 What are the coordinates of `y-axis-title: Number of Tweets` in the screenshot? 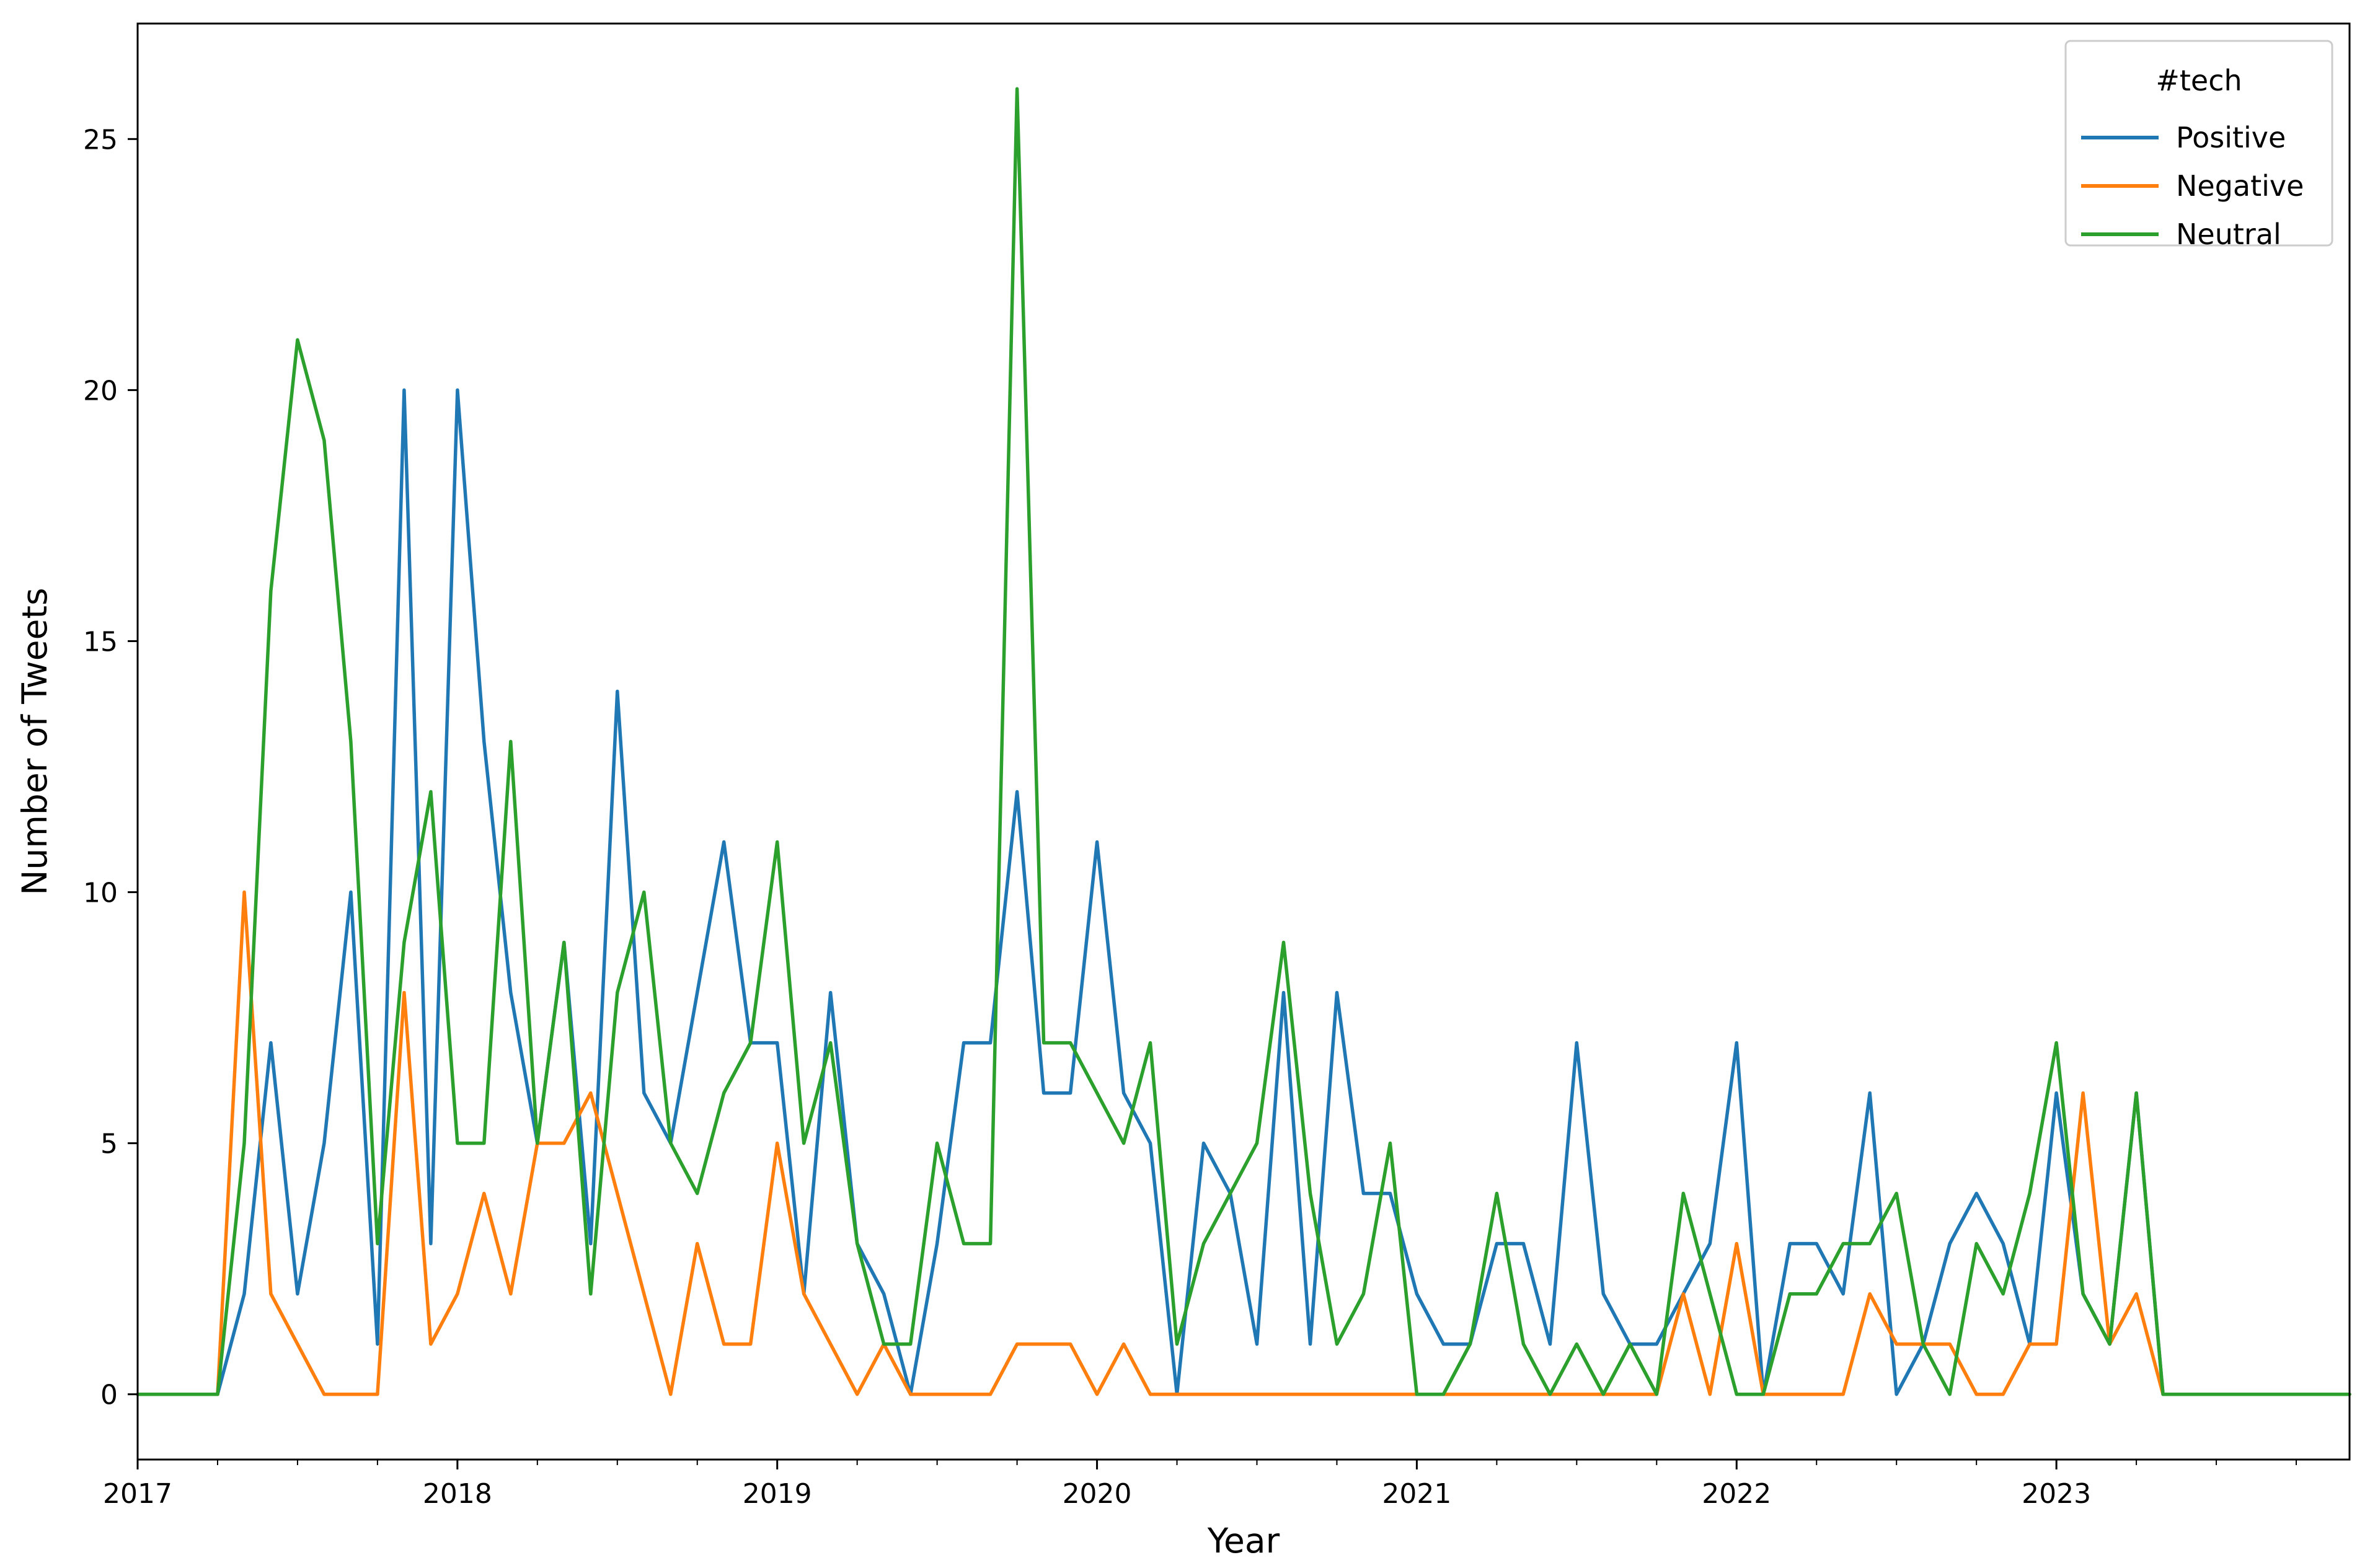 It's located at (35, 741).